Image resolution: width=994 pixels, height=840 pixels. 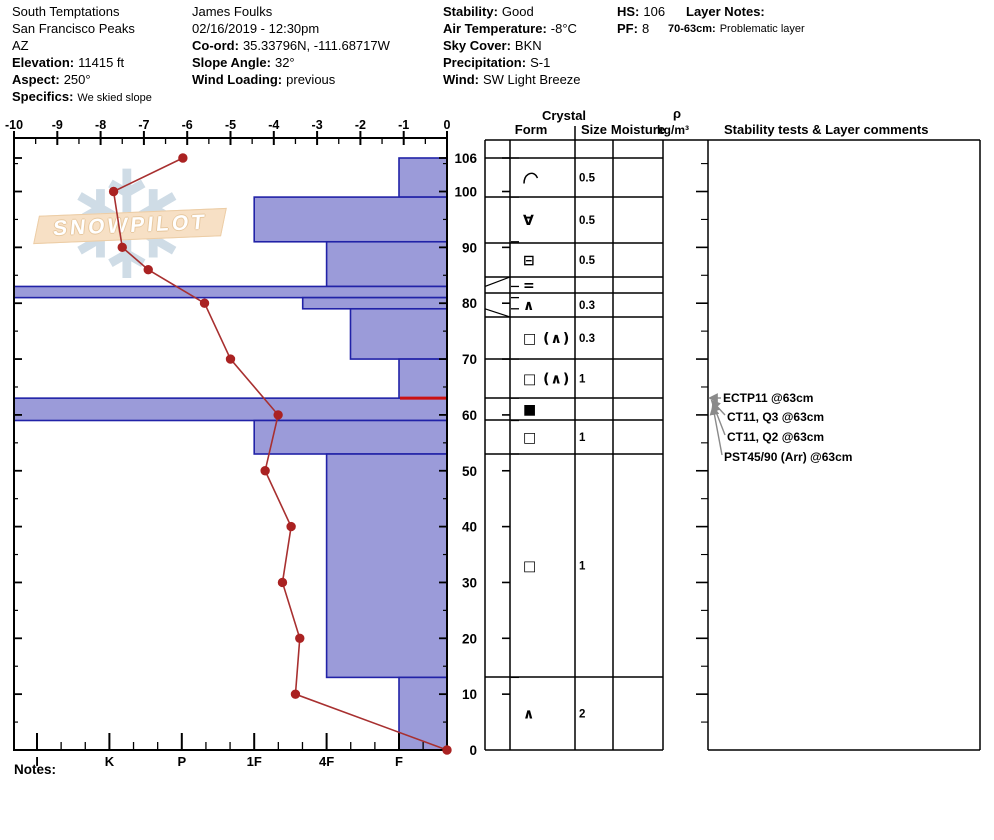 What do you see at coordinates (100, 125) in the screenshot?
I see `temp-axis-label: -8` at bounding box center [100, 125].